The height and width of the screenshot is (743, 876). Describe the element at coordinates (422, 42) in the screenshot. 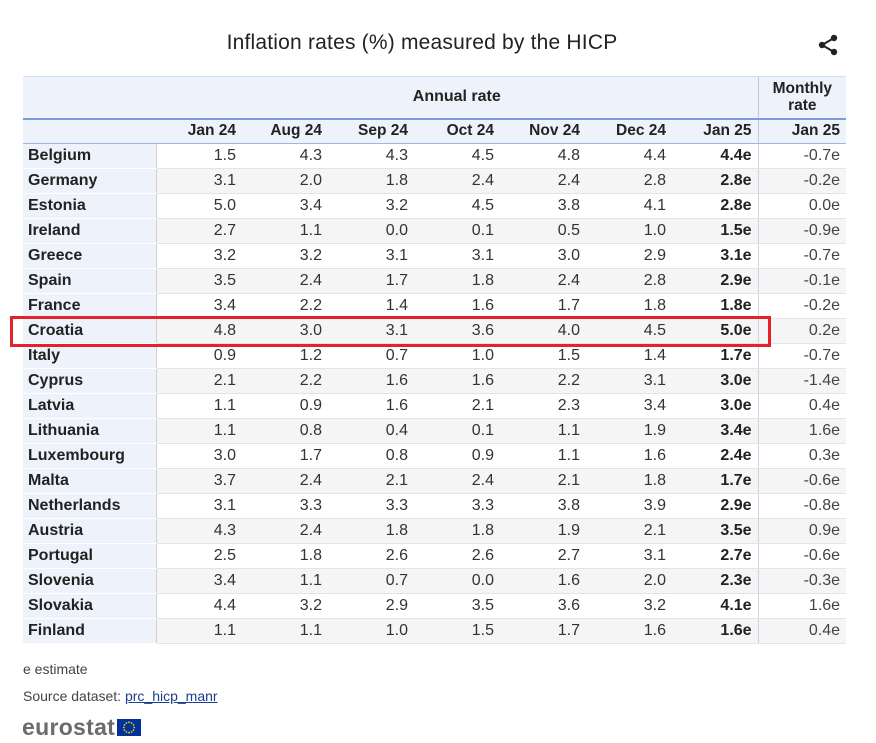

I see `chart-title: Inflation rates (%) measured by the HICP` at that location.